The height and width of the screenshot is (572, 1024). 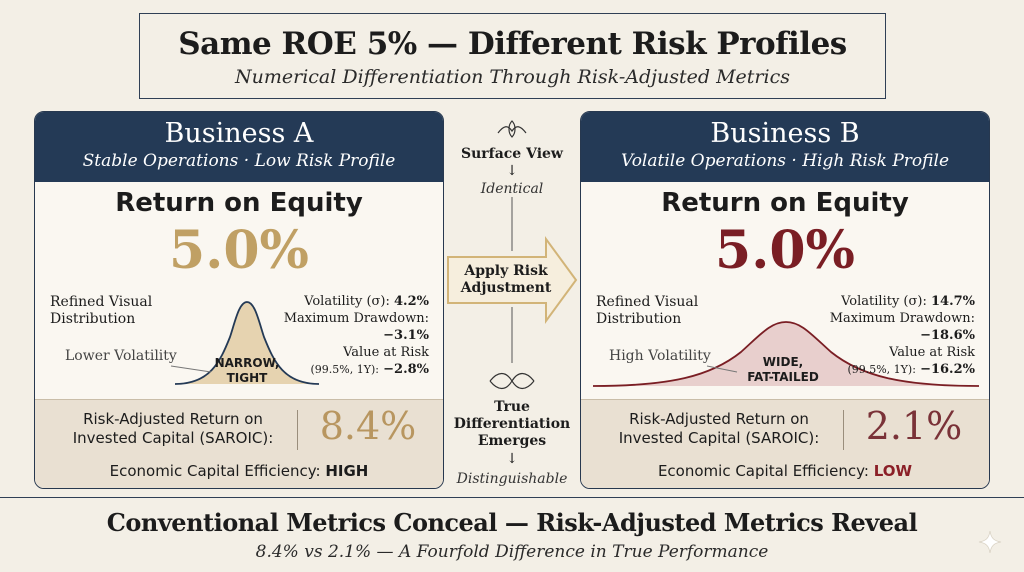 I want to click on page-title: Same ROE 5% — Different Risk Profiles, so click(x=512, y=44).